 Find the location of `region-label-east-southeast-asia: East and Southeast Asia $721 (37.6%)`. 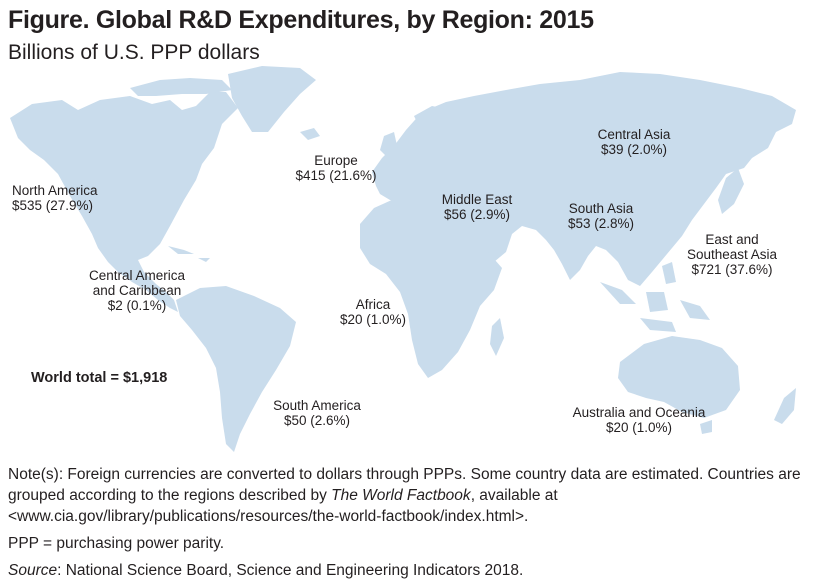

region-label-east-southeast-asia: East and Southeast Asia $721 (37.6%) is located at coordinates (732, 254).